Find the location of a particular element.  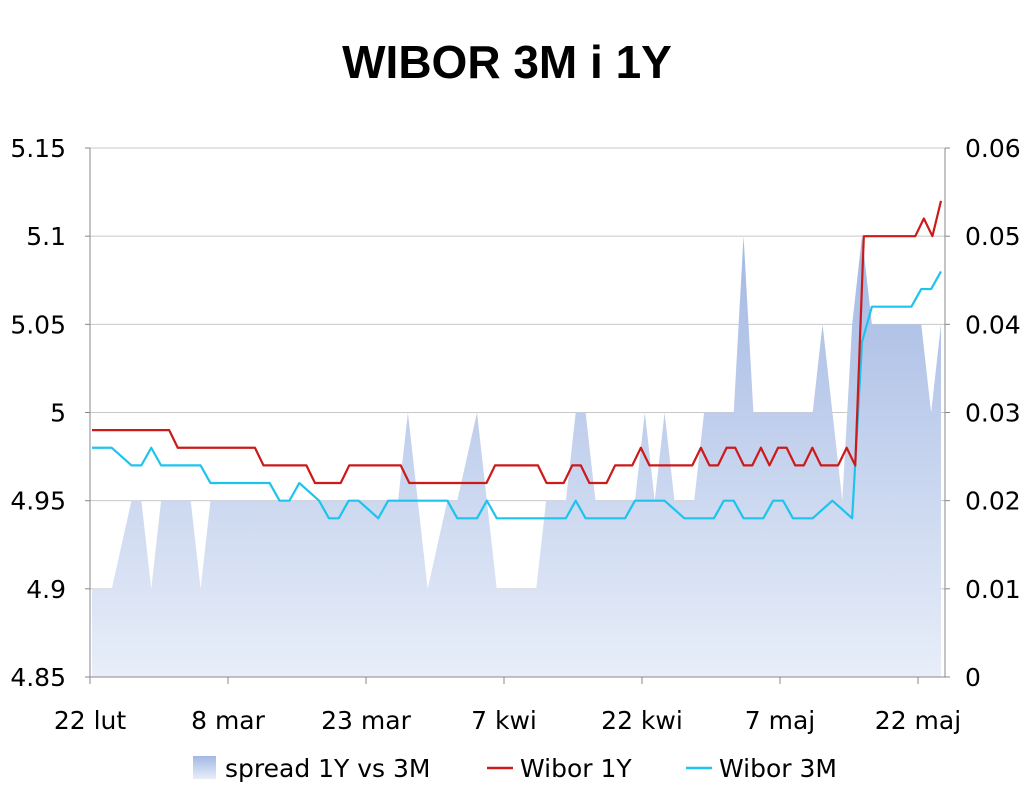

y-left-tick-label: 5.15 is located at coordinates (38, 148).